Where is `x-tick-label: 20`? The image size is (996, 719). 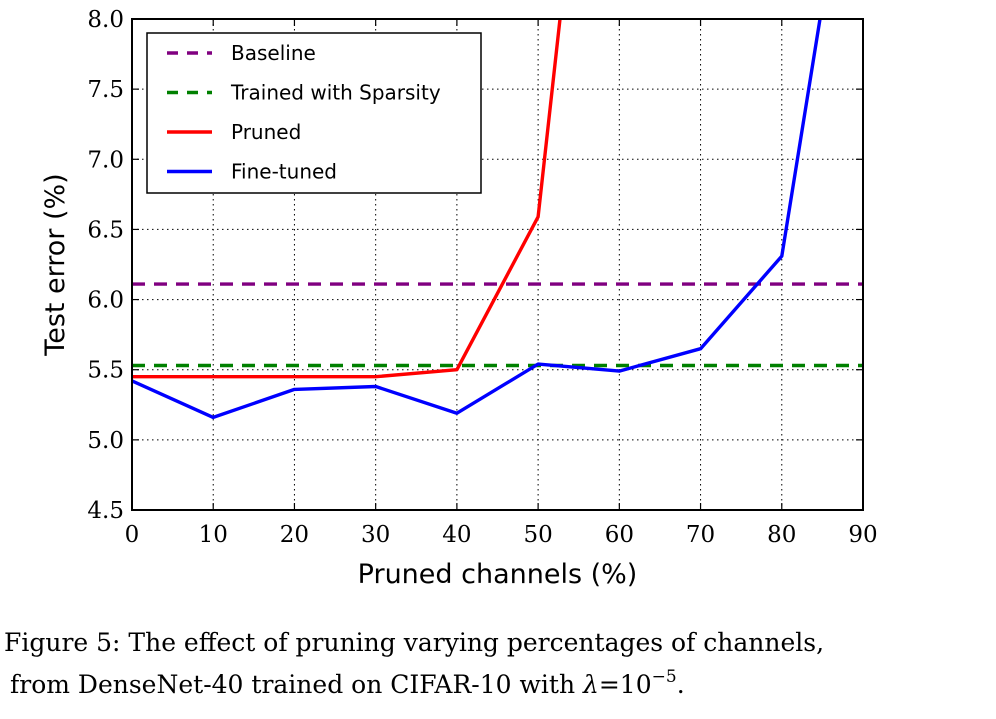
x-tick-label: 20 is located at coordinates (294, 535).